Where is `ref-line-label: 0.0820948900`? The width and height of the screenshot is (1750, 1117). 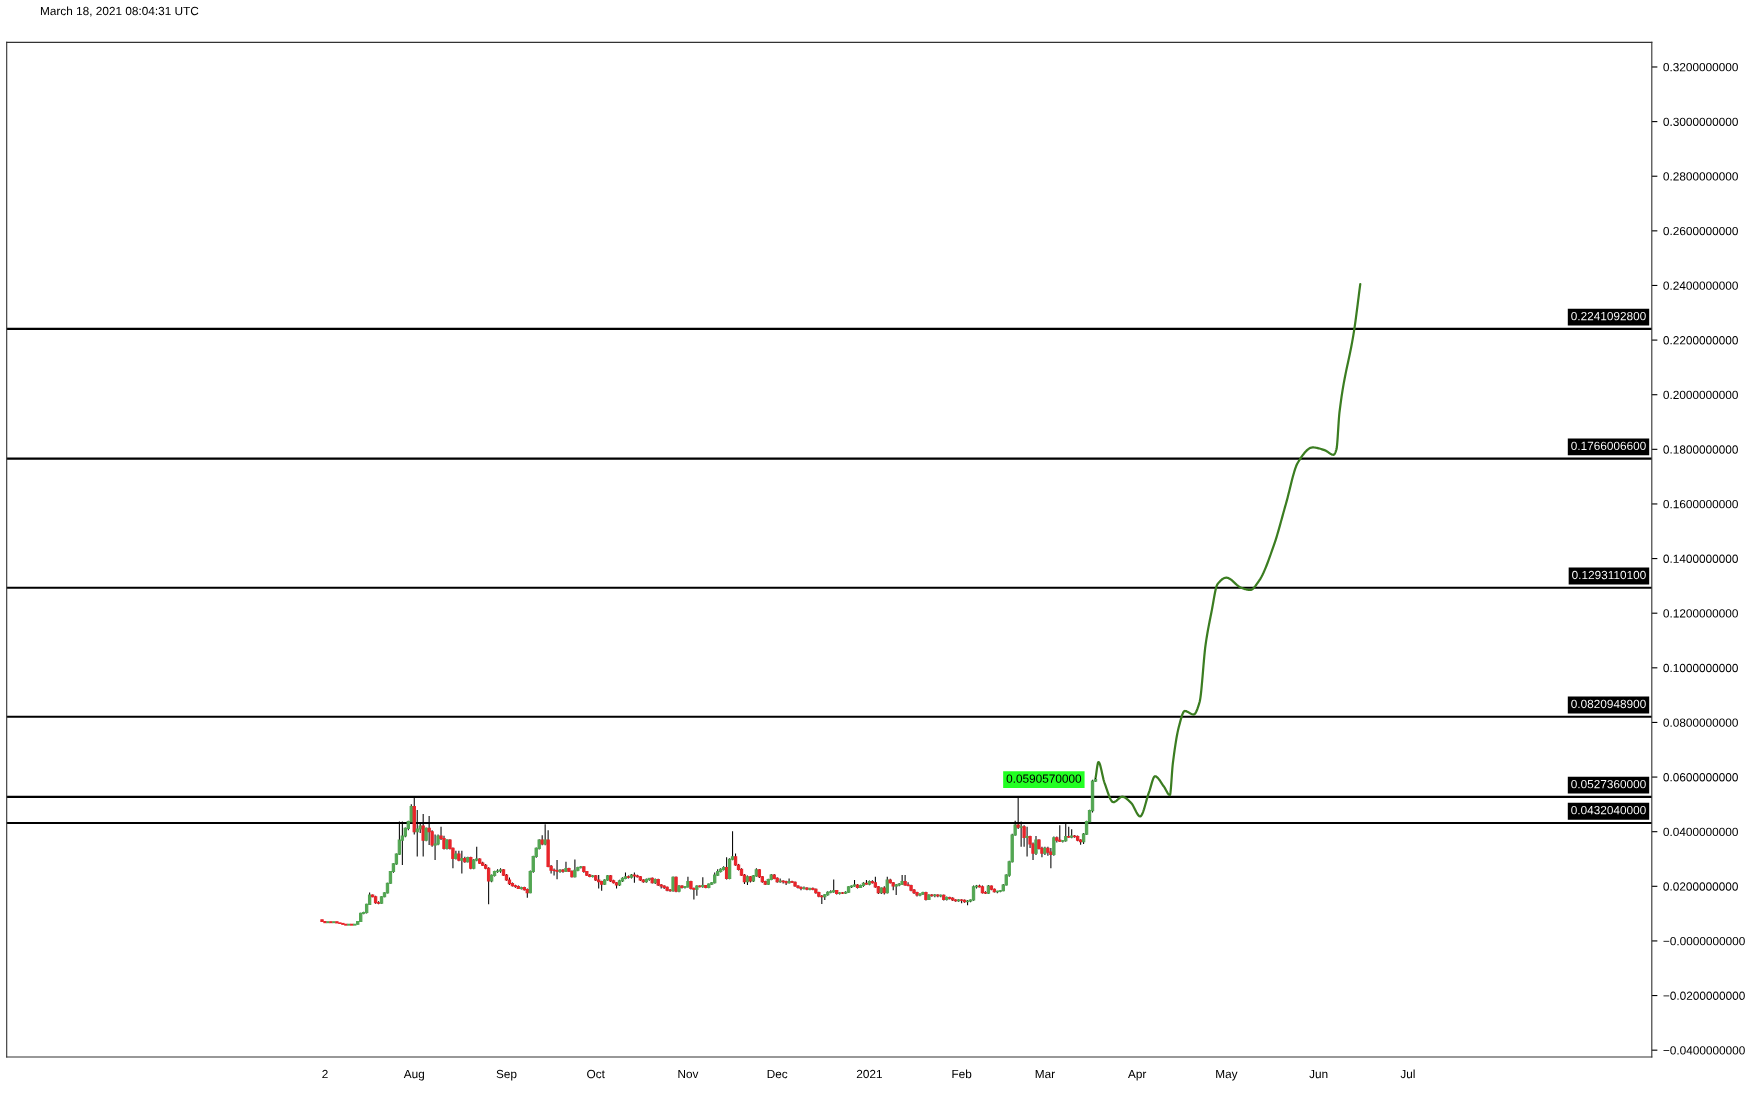
ref-line-label: 0.0820948900 is located at coordinates (1608, 704).